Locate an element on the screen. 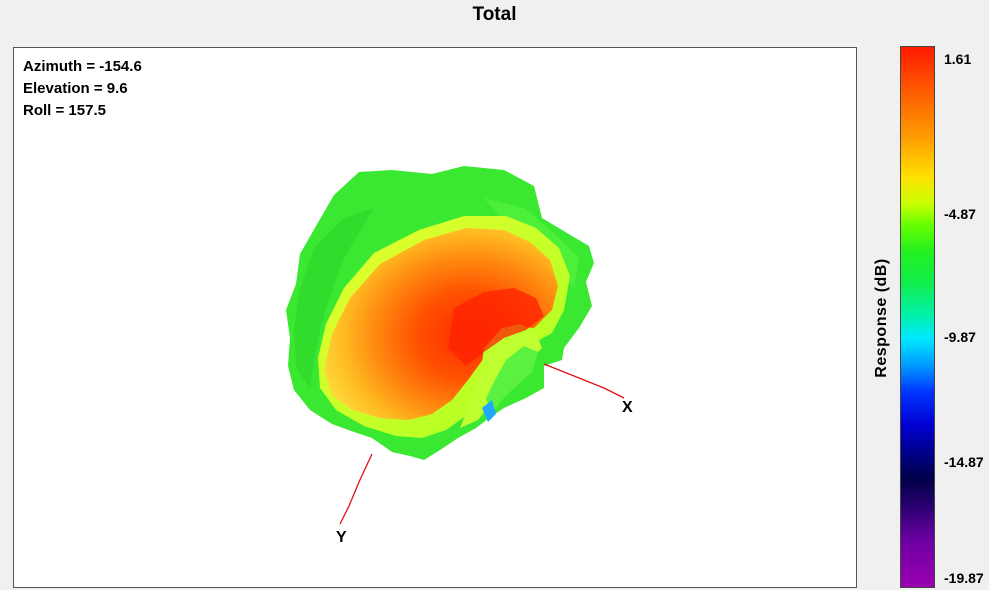 Image resolution: width=989 pixels, height=590 pixels. y-axis-label: Y is located at coordinates (341, 537).